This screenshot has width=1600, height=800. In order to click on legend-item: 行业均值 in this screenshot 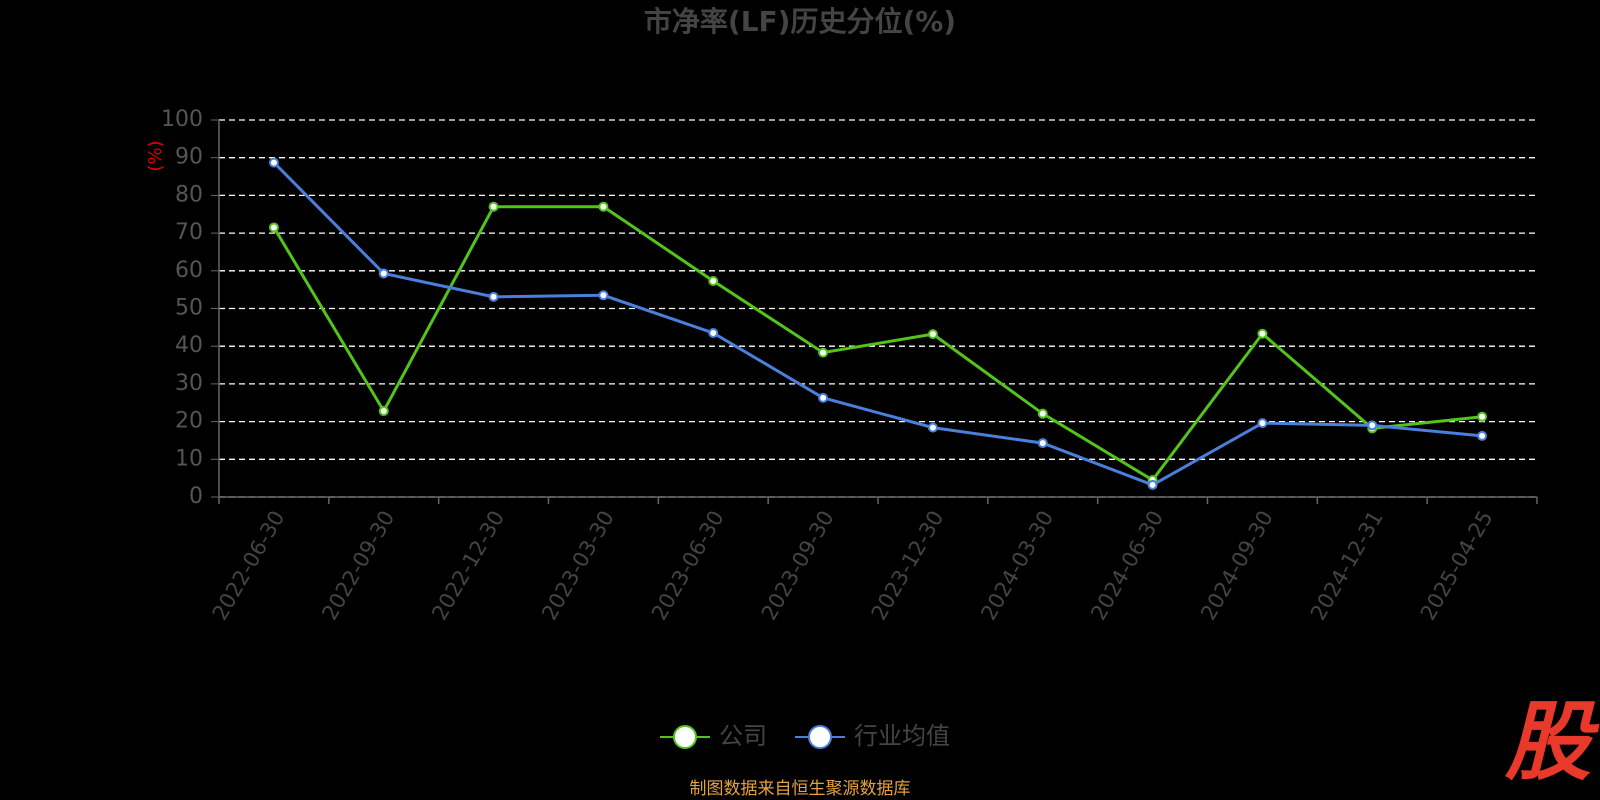, I will do `click(872, 736)`.